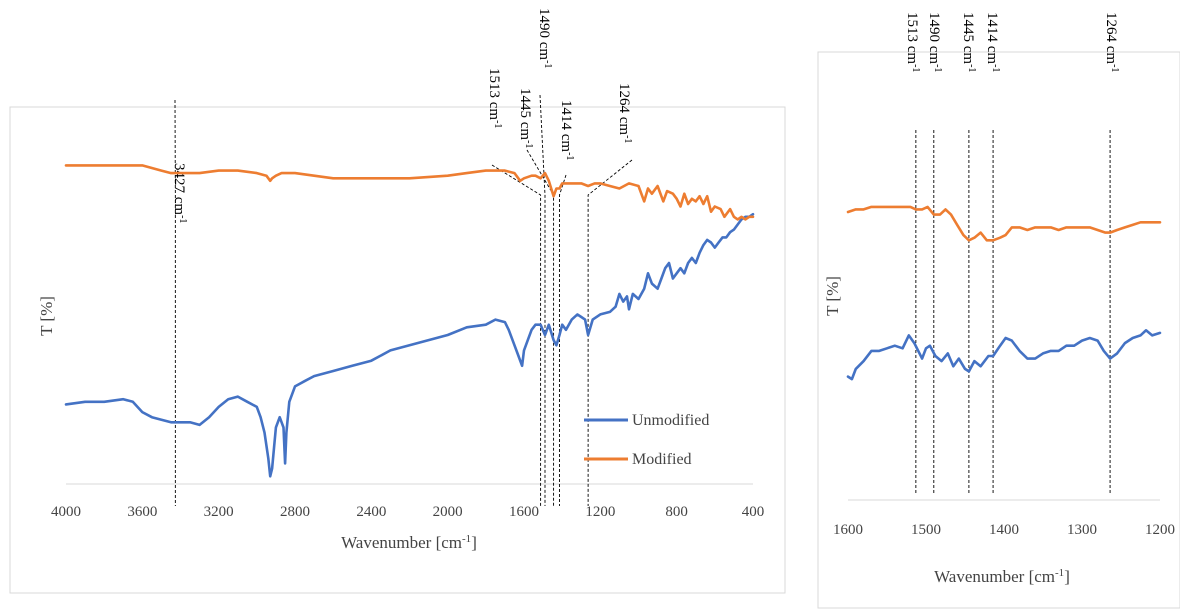  Describe the element at coordinates (179, 193) in the screenshot. I see `annotation-label-3427: 3427 cm-1` at that location.